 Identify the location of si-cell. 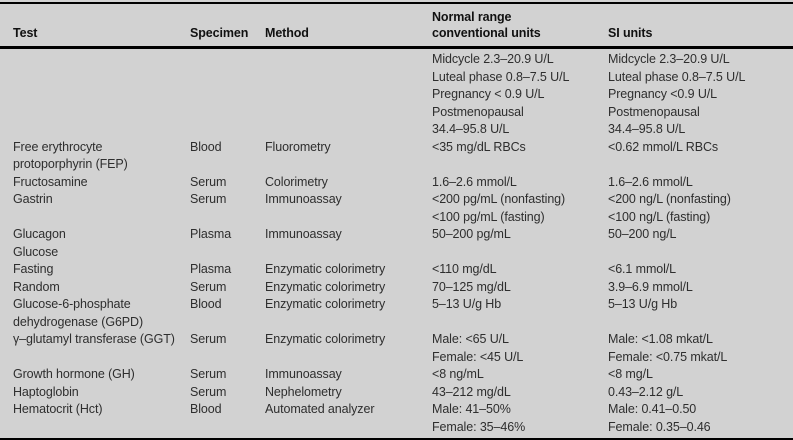
(700, 253).